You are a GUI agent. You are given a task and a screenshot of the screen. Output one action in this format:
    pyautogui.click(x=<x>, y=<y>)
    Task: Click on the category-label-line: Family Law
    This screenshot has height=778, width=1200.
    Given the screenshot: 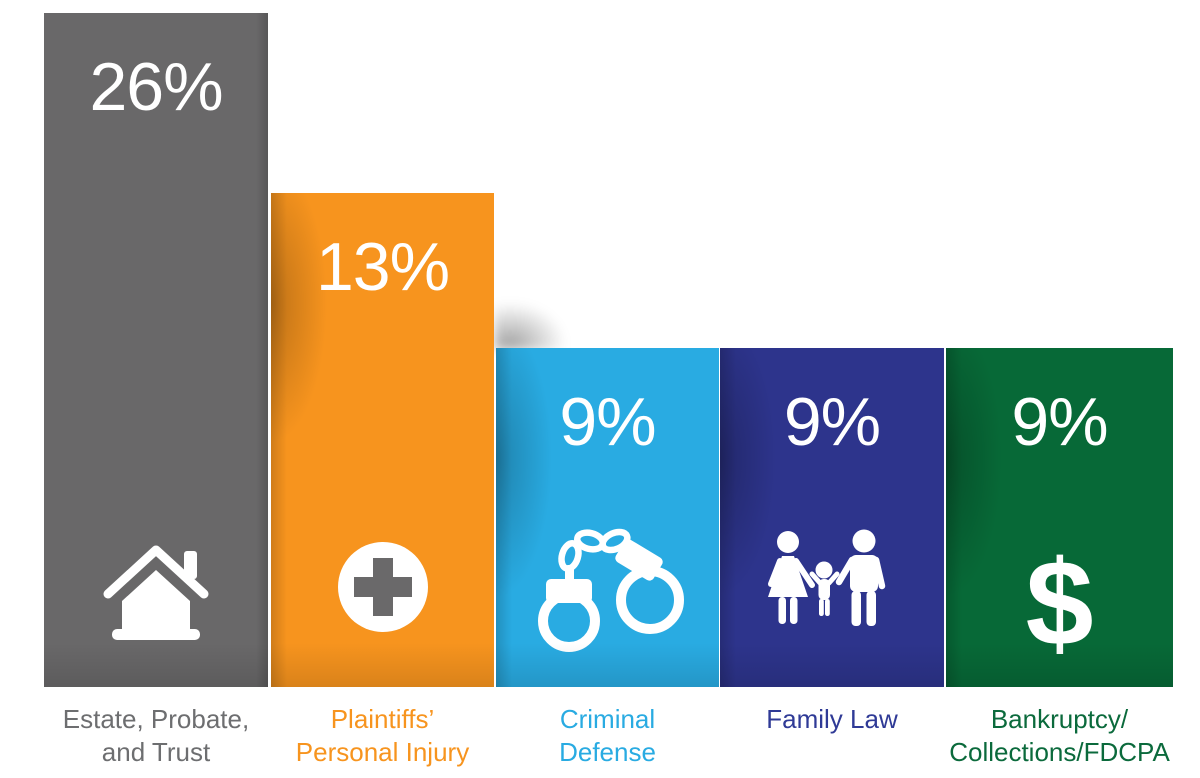 What is the action you would take?
    pyautogui.click(x=832, y=719)
    